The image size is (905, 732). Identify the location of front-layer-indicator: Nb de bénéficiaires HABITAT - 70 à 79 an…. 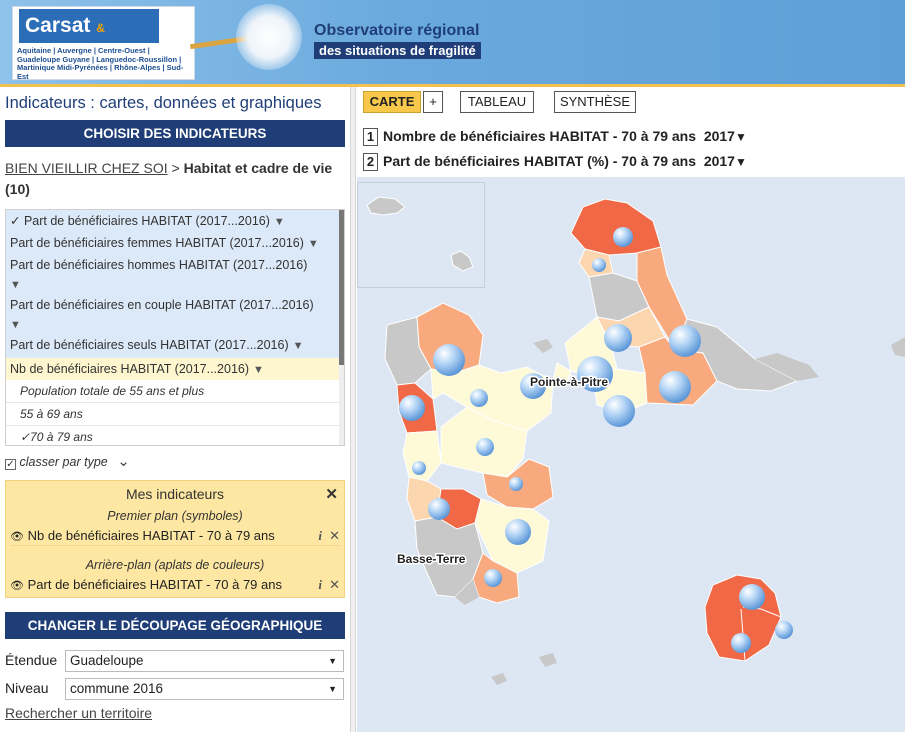
(151, 535).